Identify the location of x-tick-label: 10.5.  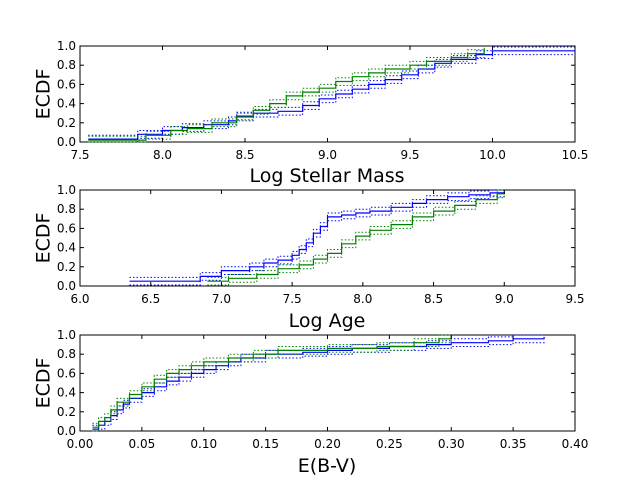
(575, 155).